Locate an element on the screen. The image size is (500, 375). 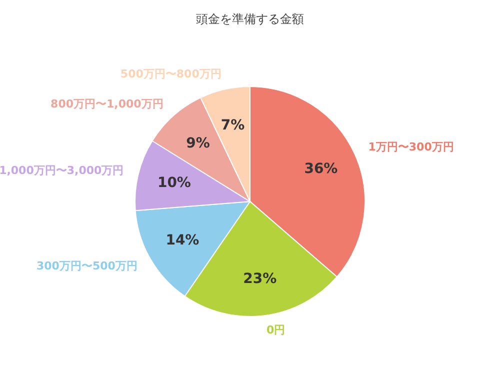
slice-label: 1,000万円〜3,000万円 is located at coordinates (62, 170).